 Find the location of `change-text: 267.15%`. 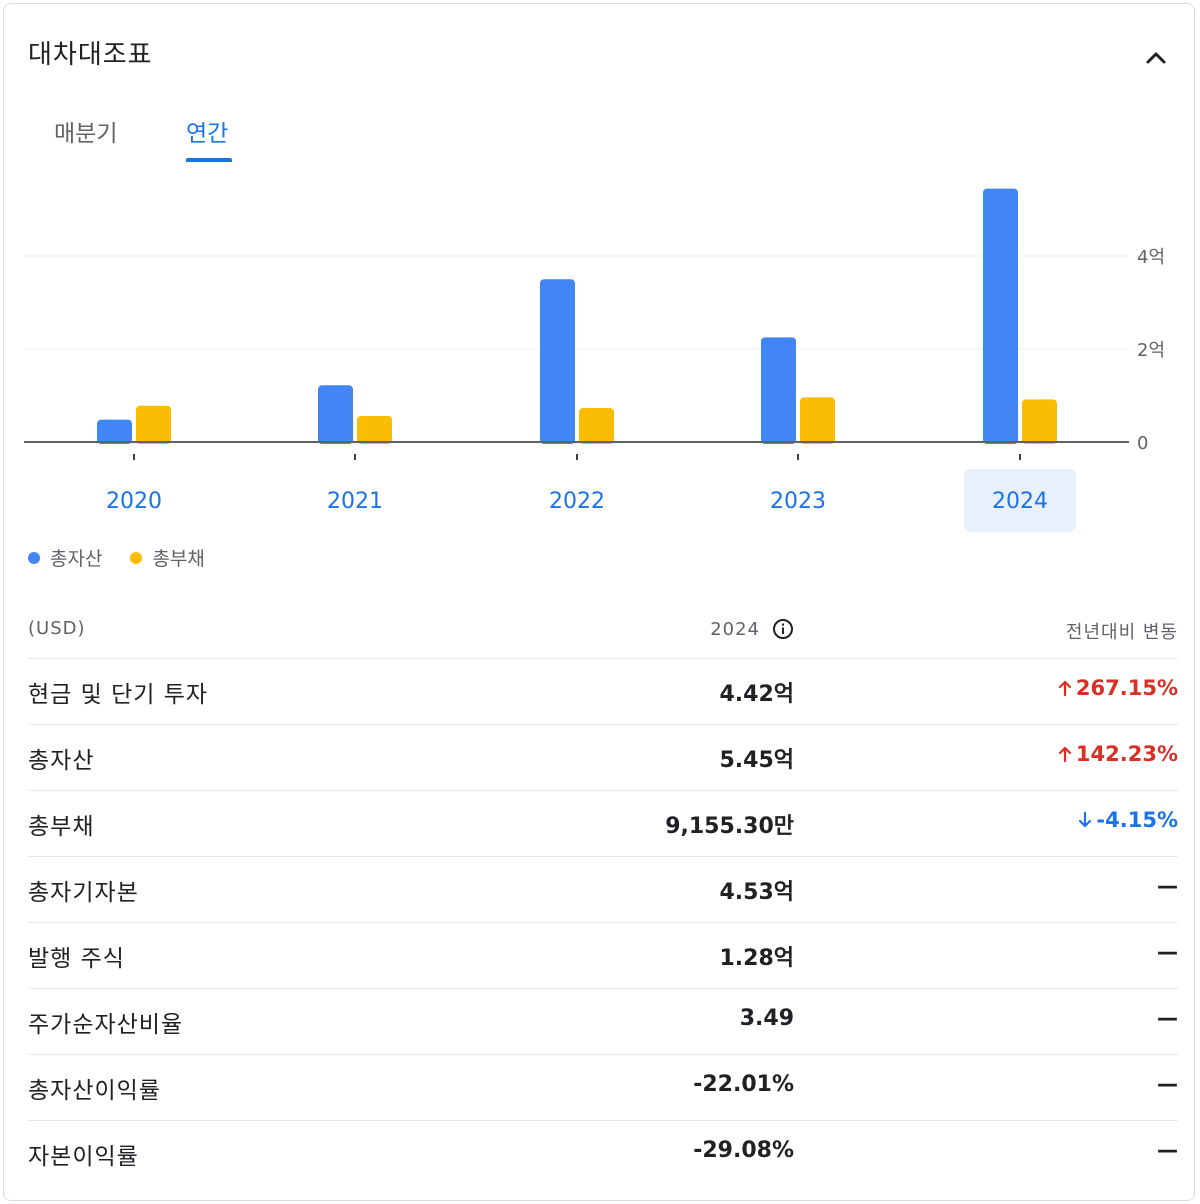

change-text: 267.15% is located at coordinates (1126, 688).